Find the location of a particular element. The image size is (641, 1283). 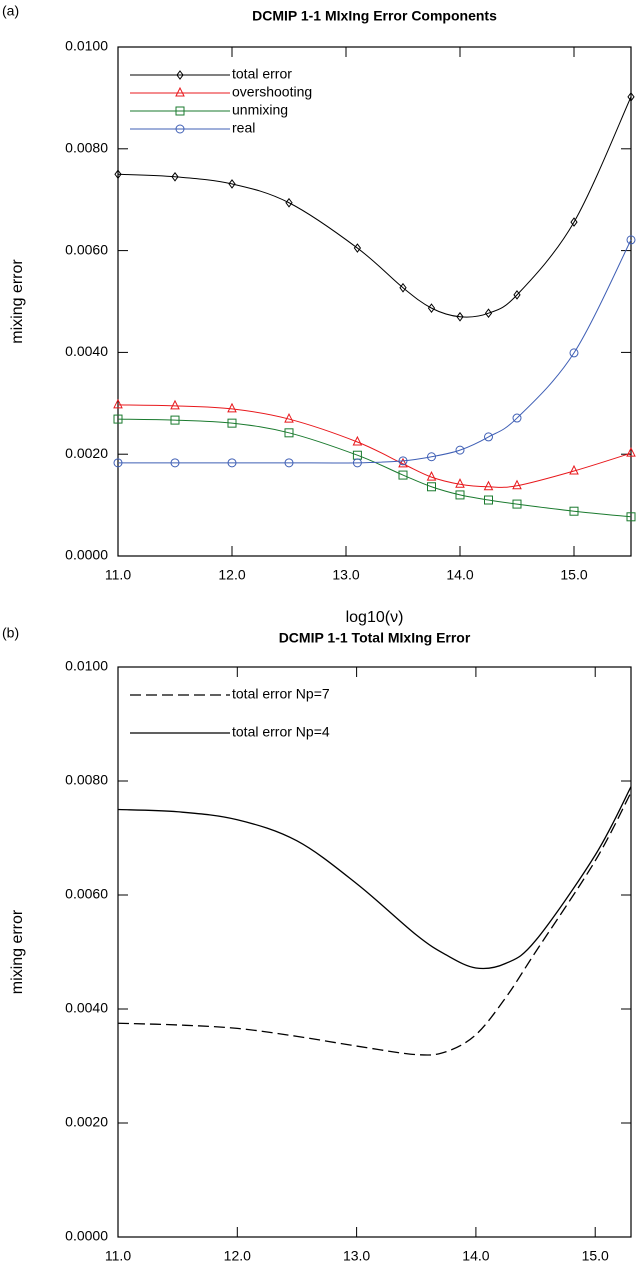

panel-label: (a) is located at coordinates (10, 11).